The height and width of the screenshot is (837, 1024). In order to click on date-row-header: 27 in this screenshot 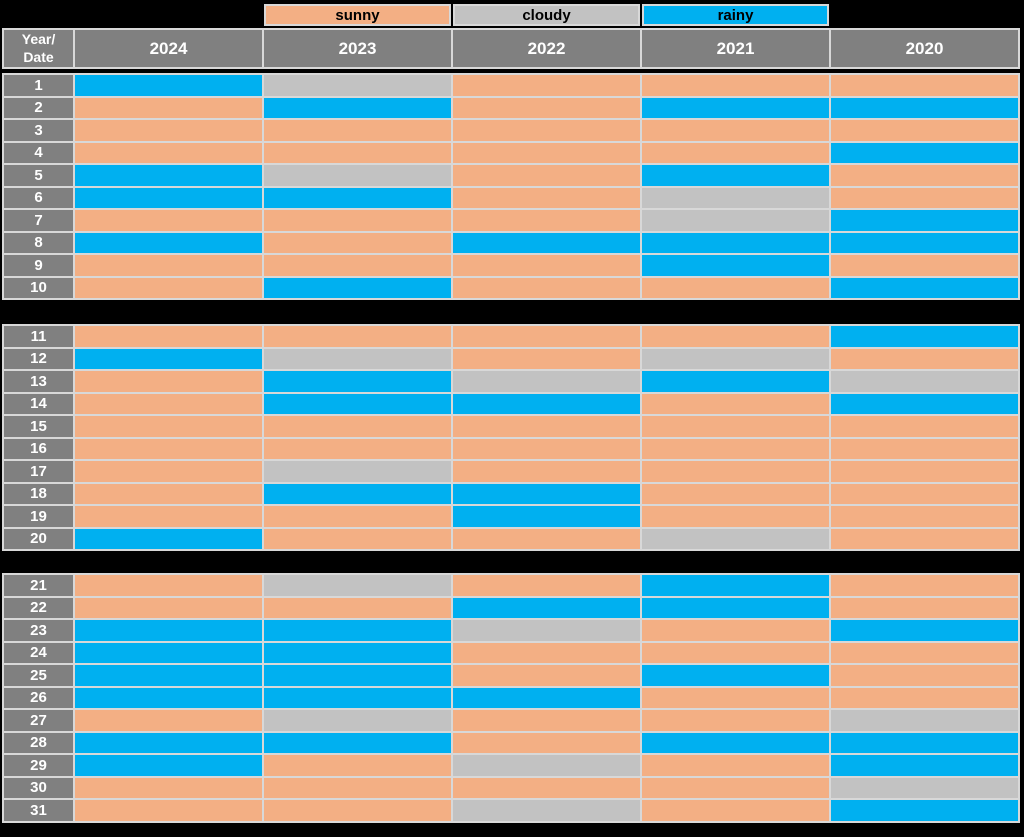, I will do `click(38, 720)`.